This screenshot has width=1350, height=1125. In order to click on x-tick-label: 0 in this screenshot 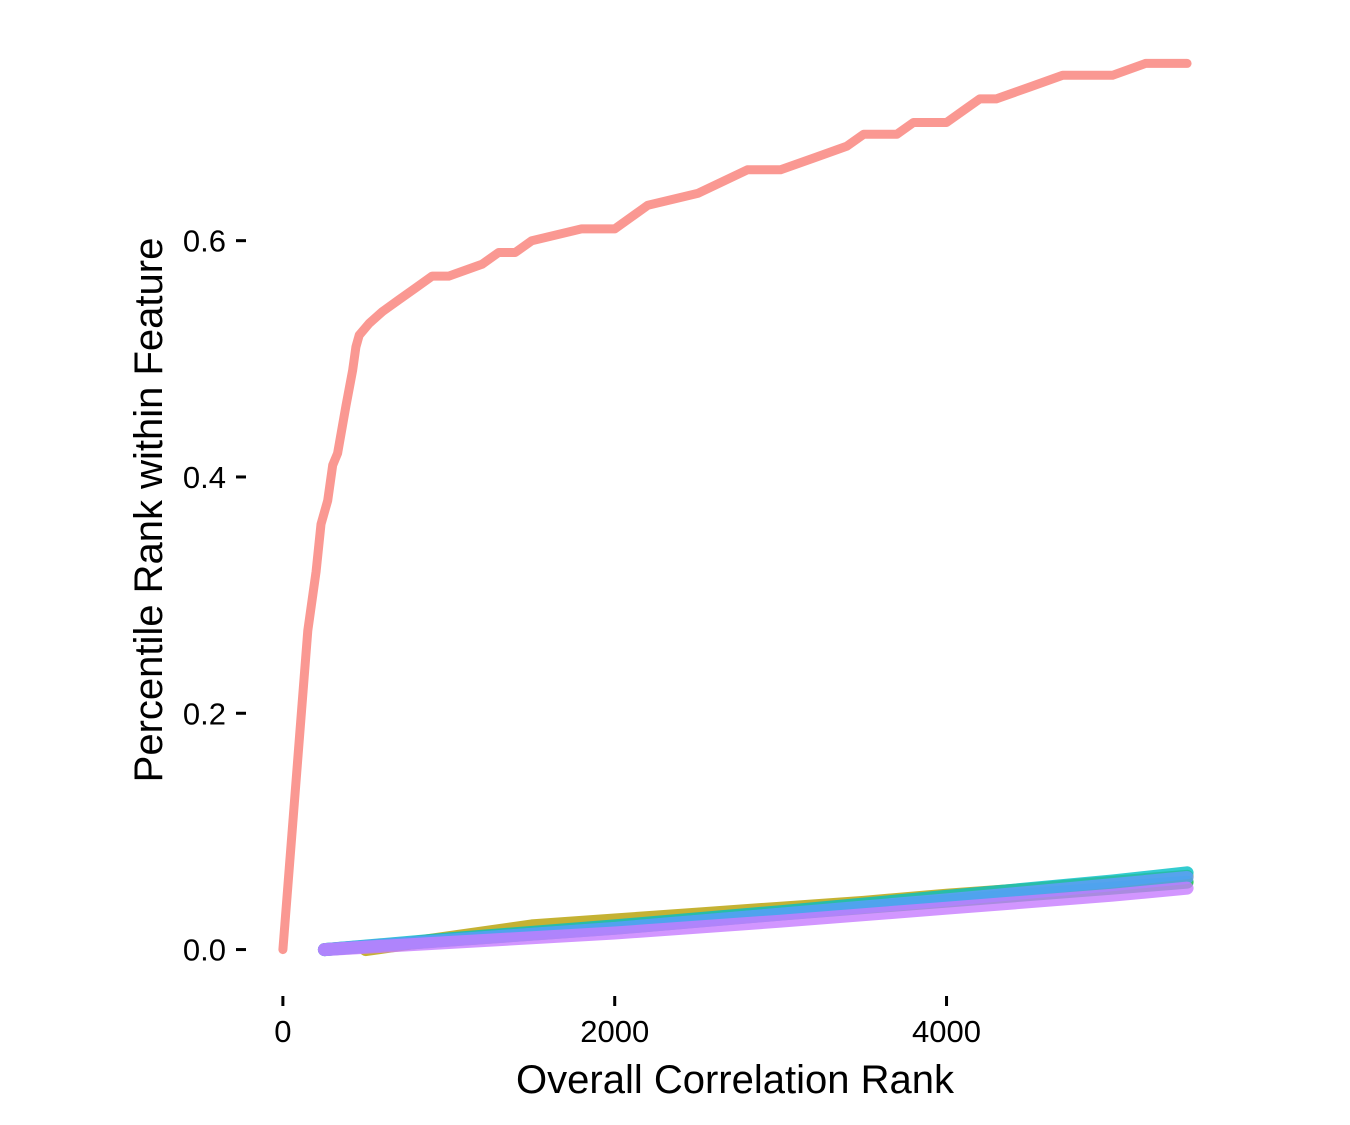, I will do `click(282, 1031)`.